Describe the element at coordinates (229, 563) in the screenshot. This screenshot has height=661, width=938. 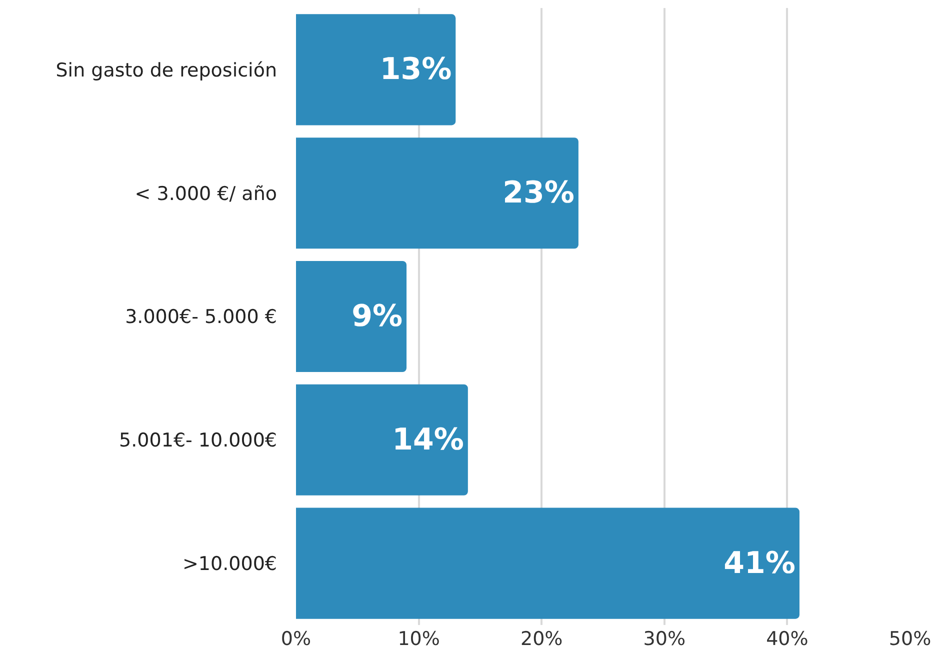
I see `y-tick-label: >10.000€` at that location.